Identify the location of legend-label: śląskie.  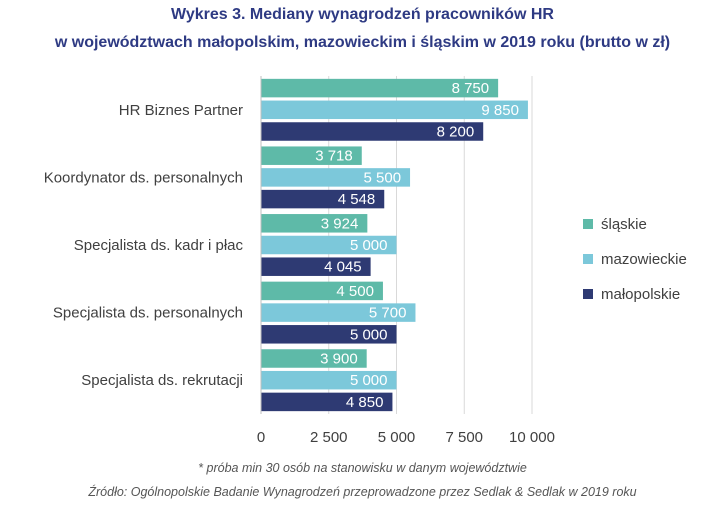
(624, 224).